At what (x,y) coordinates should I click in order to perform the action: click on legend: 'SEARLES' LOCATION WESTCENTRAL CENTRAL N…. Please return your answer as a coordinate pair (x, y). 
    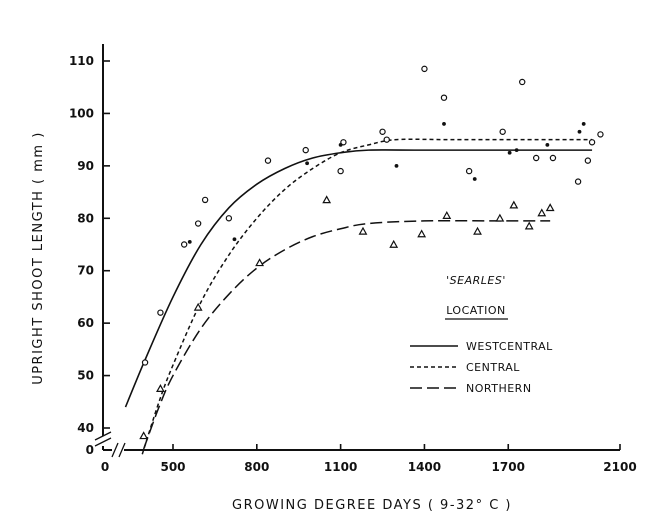
    Looking at the image, I should click on (481, 334).